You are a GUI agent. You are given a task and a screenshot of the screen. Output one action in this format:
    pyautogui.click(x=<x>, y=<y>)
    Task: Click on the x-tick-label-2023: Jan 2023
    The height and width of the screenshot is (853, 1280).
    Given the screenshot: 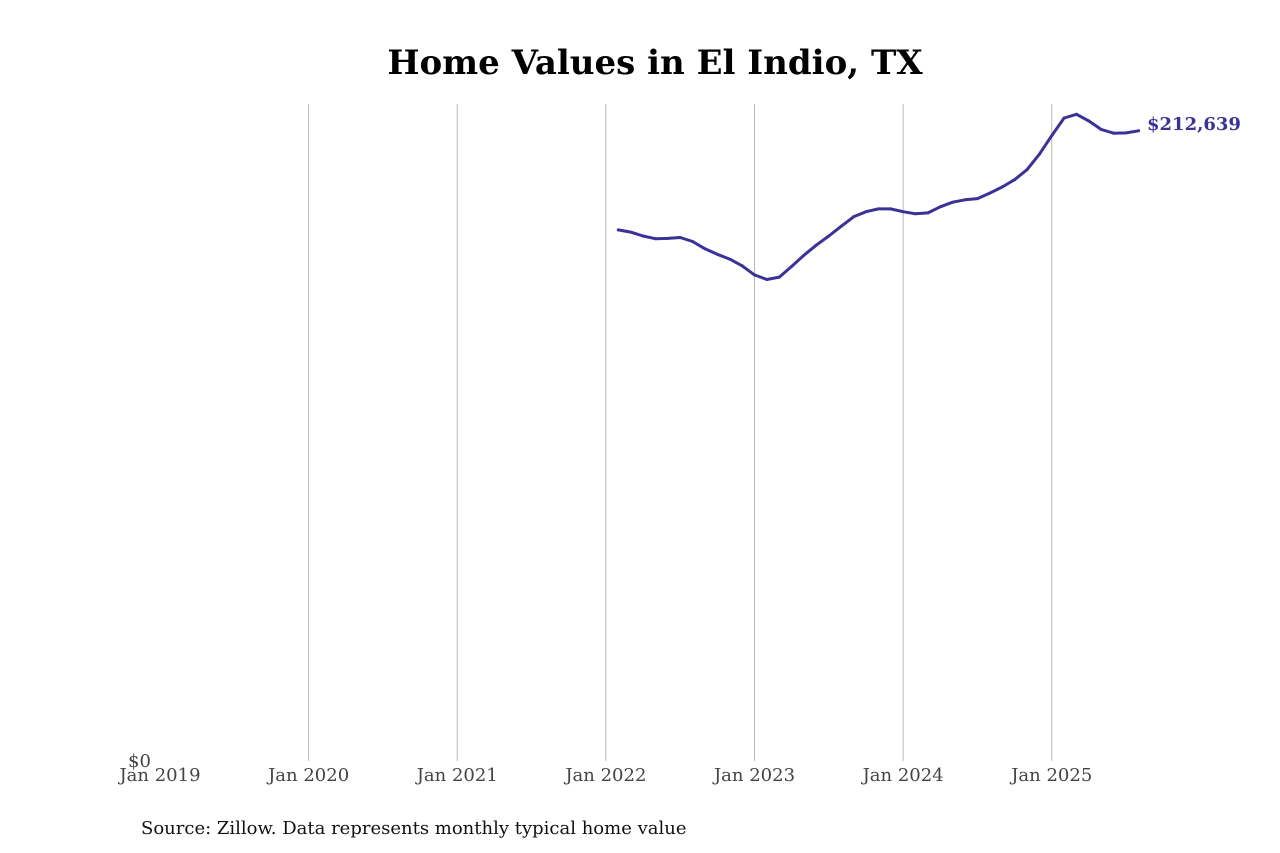 What is the action you would take?
    pyautogui.click(x=753, y=775)
    